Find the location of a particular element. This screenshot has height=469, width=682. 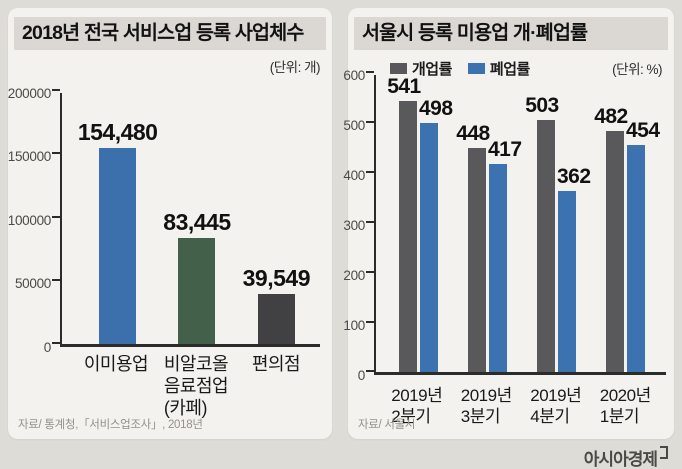

right-chart-y-axis: 0 100 200 300 400 500 600 is located at coordinates (356, 225).